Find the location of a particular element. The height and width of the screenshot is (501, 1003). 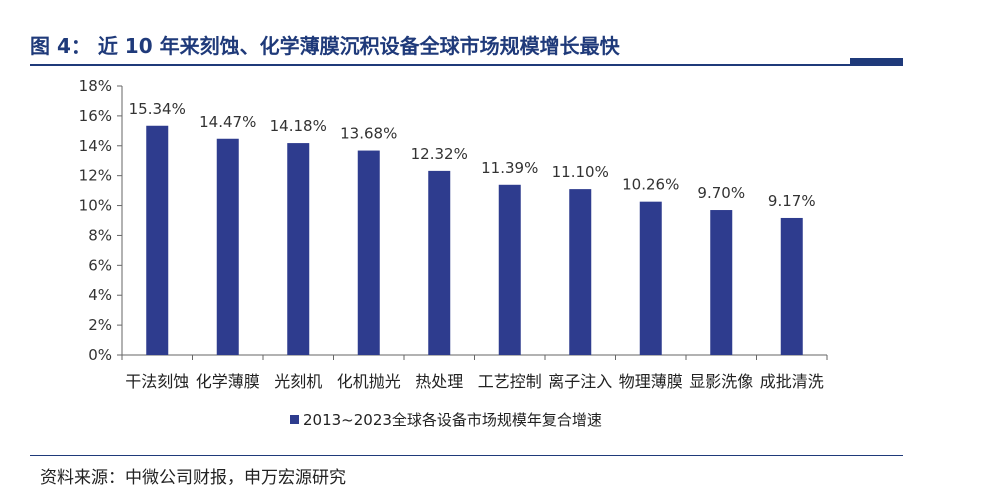

data-label: 10.26% is located at coordinates (650, 185).